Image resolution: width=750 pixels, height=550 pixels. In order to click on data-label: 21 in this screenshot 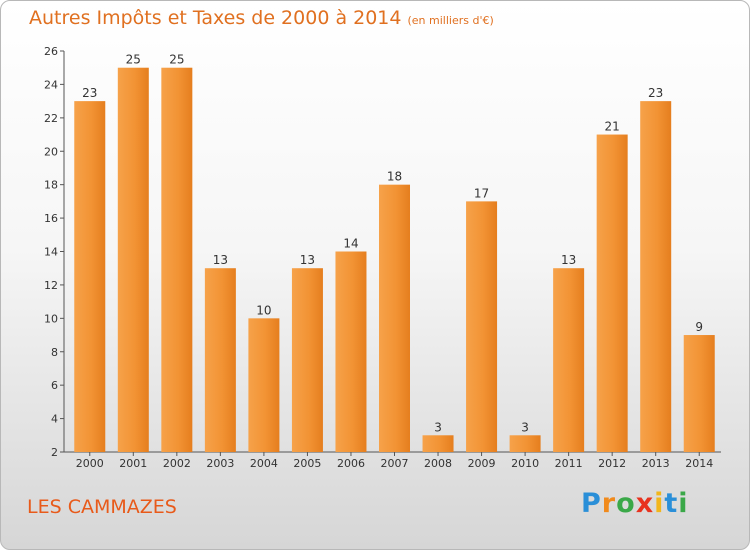, I will do `click(612, 127)`.